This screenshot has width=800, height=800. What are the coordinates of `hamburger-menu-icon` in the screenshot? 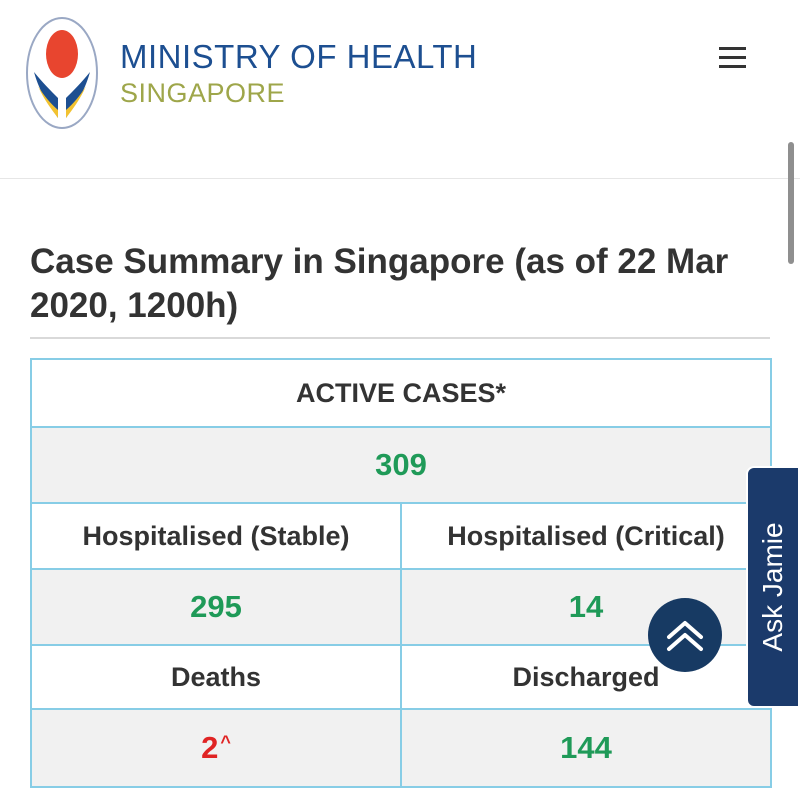 It's located at (733, 57).